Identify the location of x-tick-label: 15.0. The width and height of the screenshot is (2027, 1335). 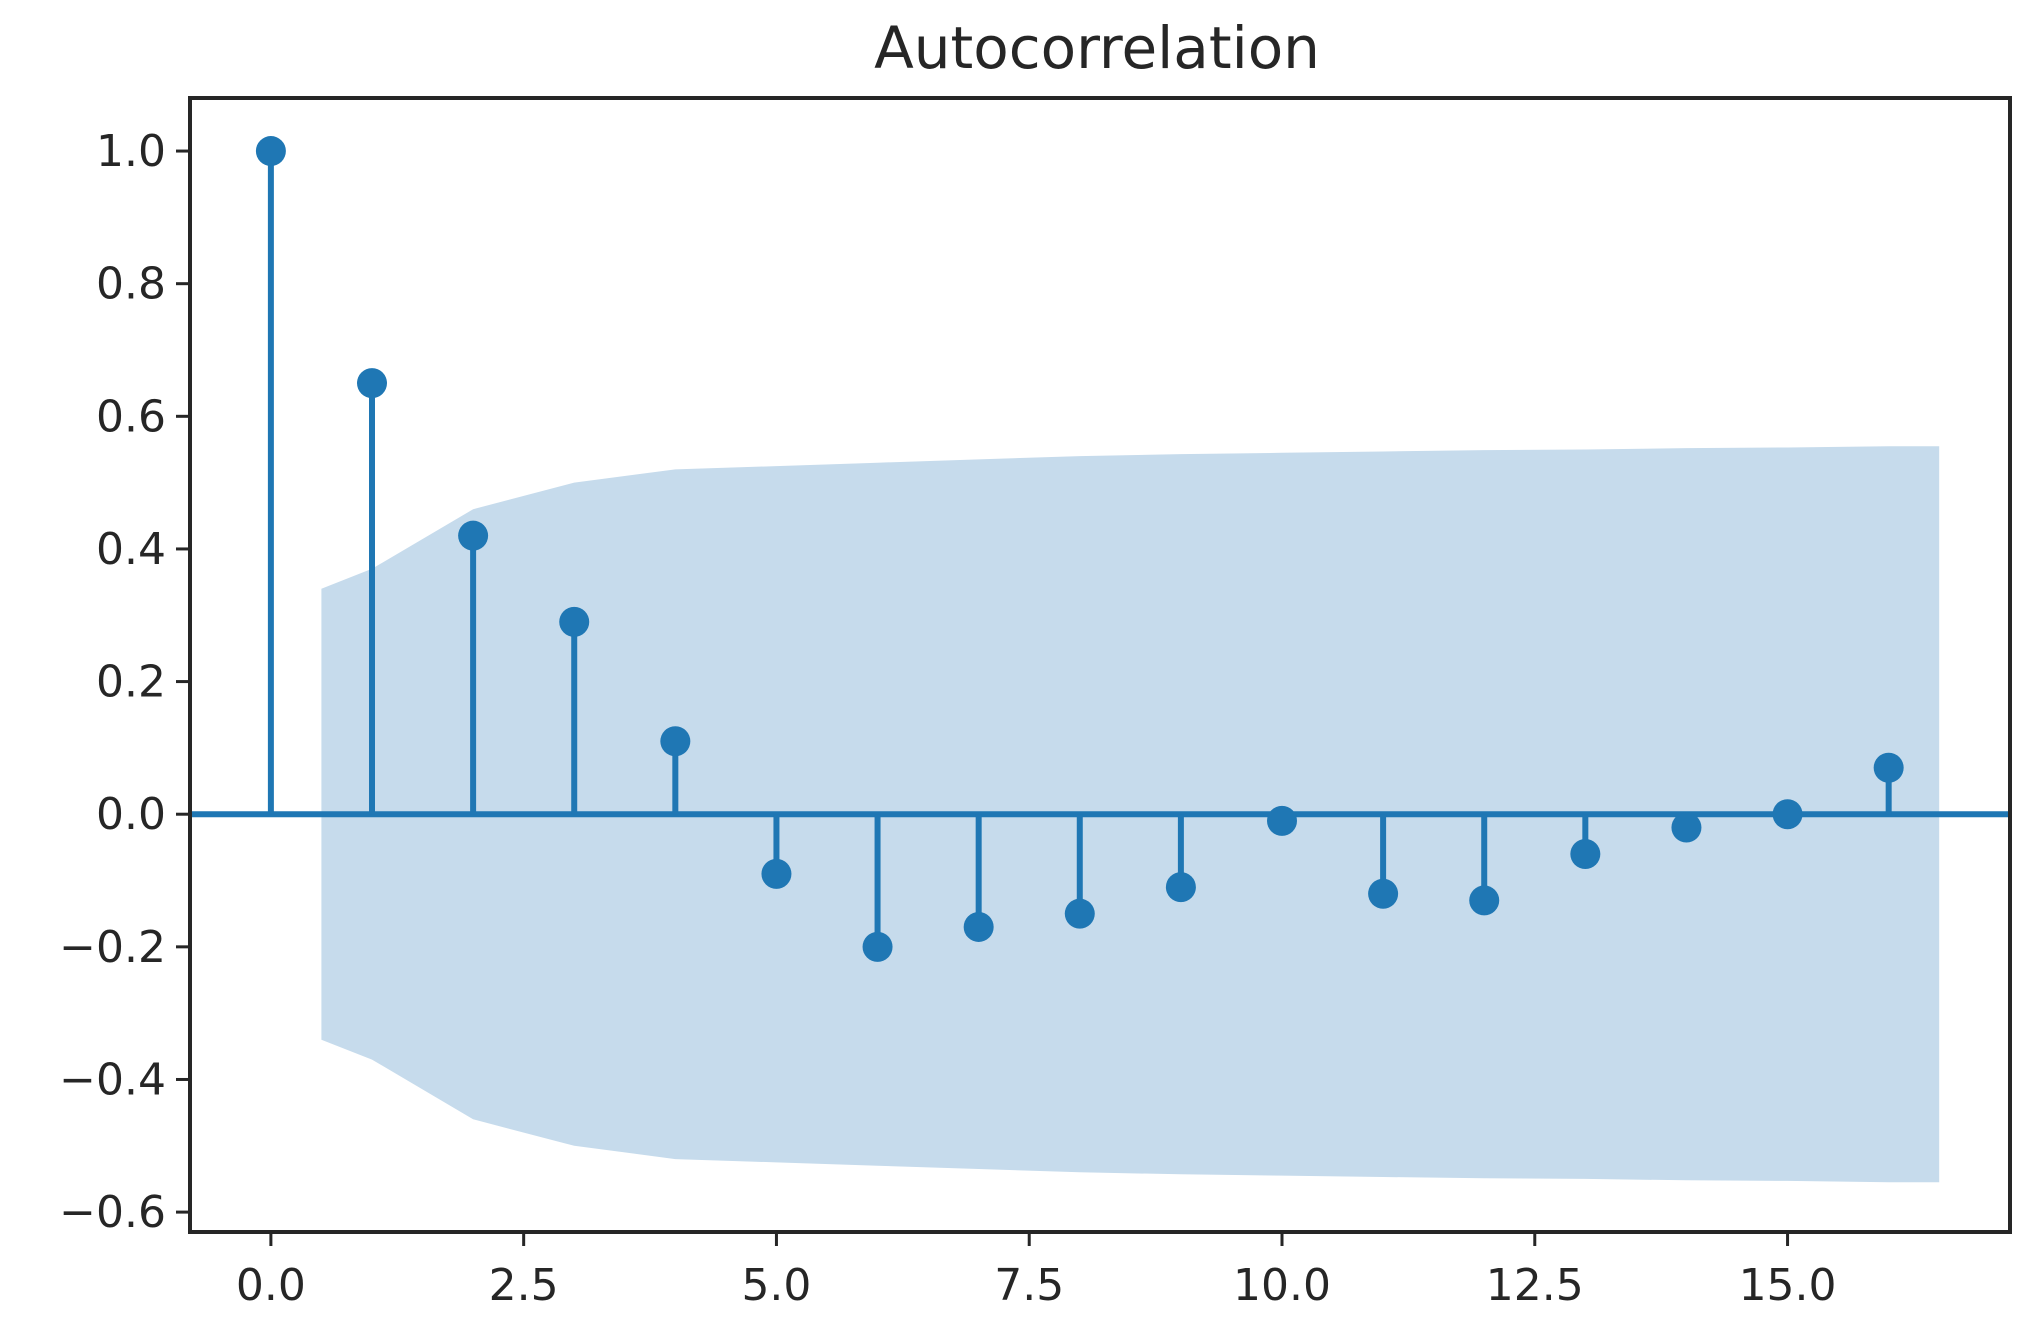
(1788, 1285).